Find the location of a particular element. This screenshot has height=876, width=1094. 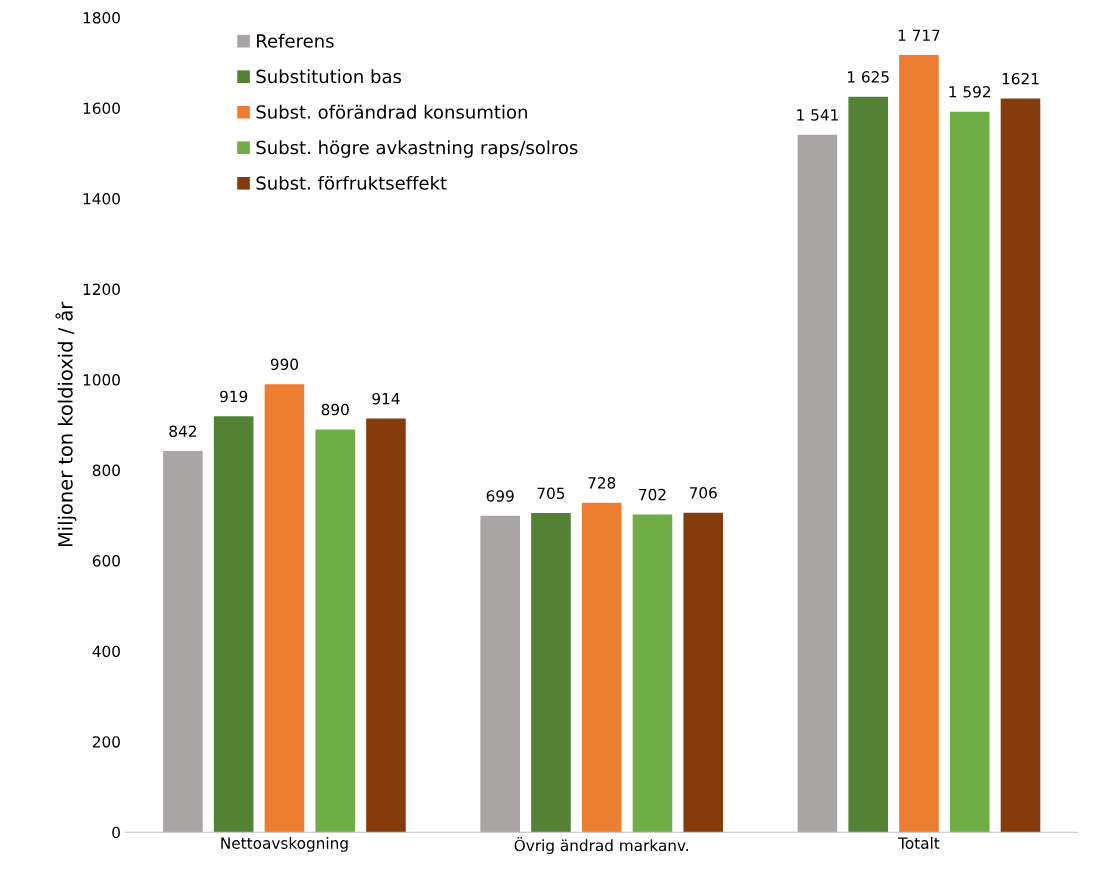

data-label: 702 is located at coordinates (652, 494).